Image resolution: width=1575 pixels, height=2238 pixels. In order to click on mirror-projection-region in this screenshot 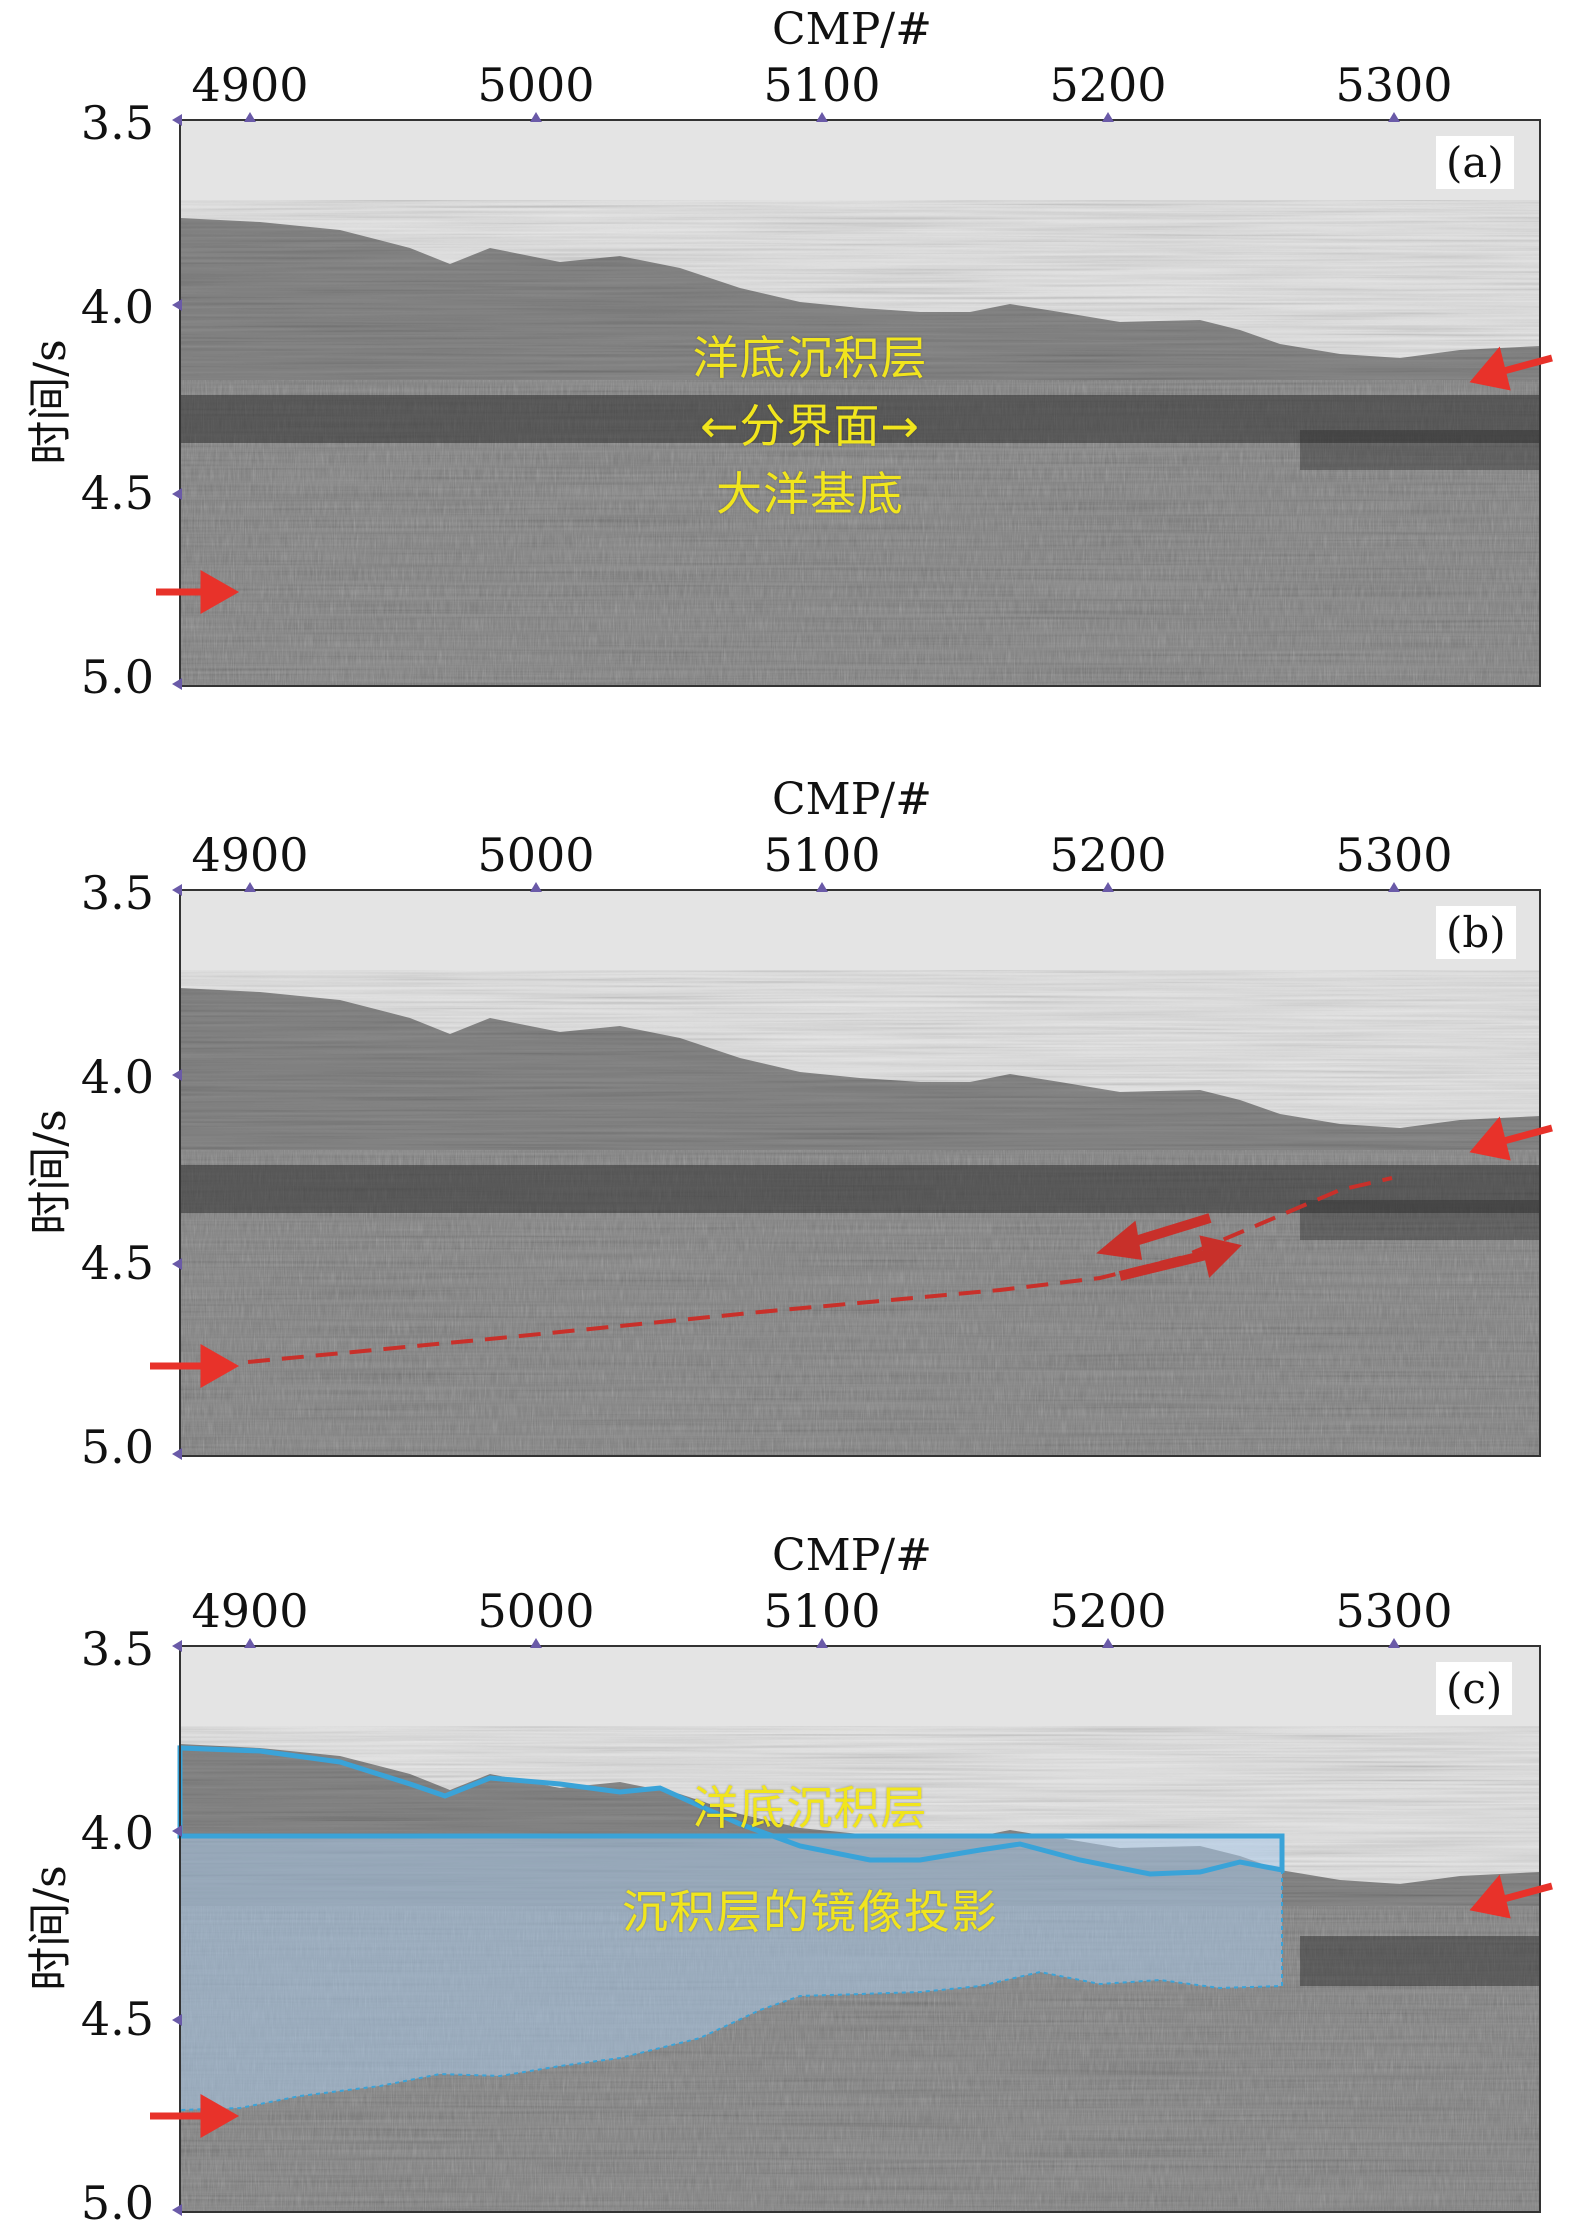, I will do `click(731, 1973)`.